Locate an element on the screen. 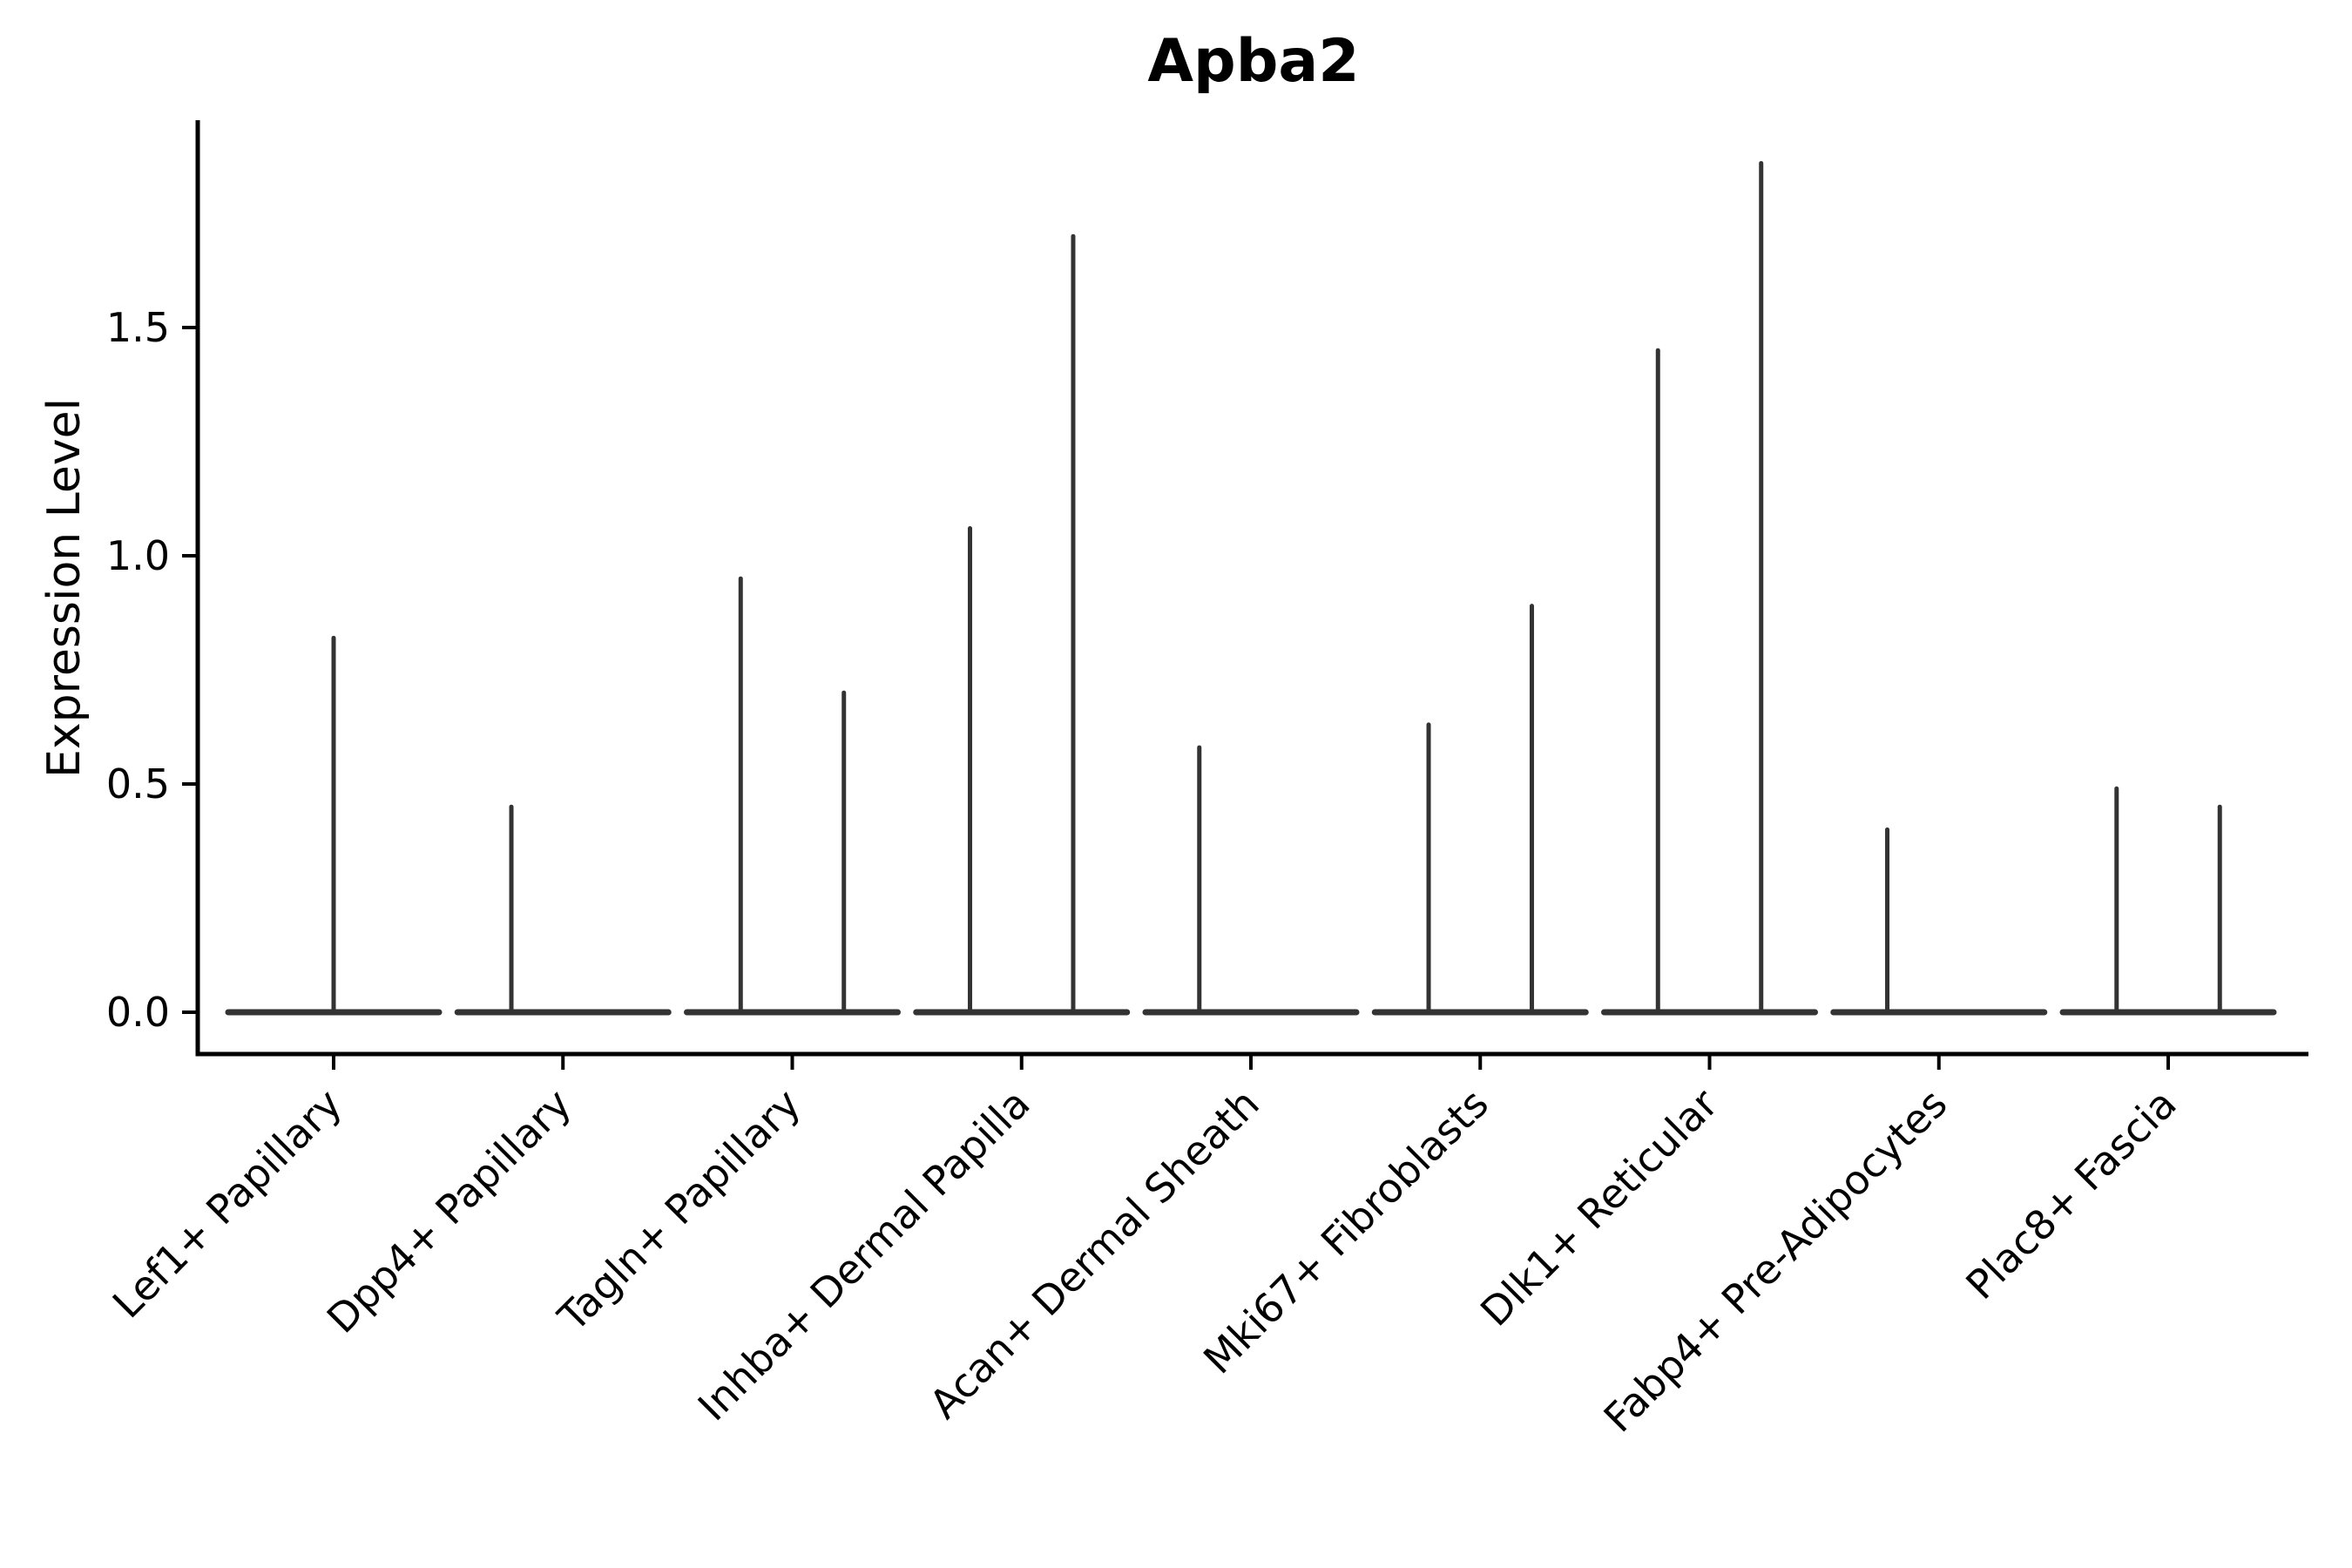 This screenshot has width=2352, height=1568. chart-title: Apba2 is located at coordinates (1253, 61).